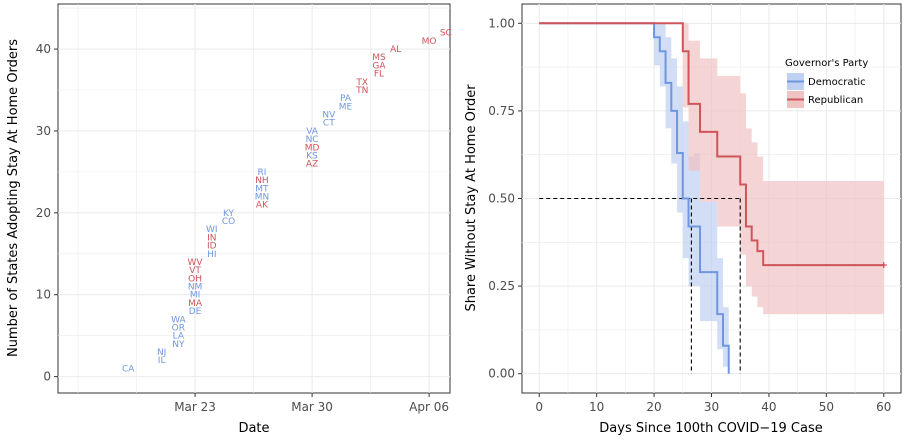  Describe the element at coordinates (312, 165) in the screenshot. I see `state-label-az: AZ` at that location.